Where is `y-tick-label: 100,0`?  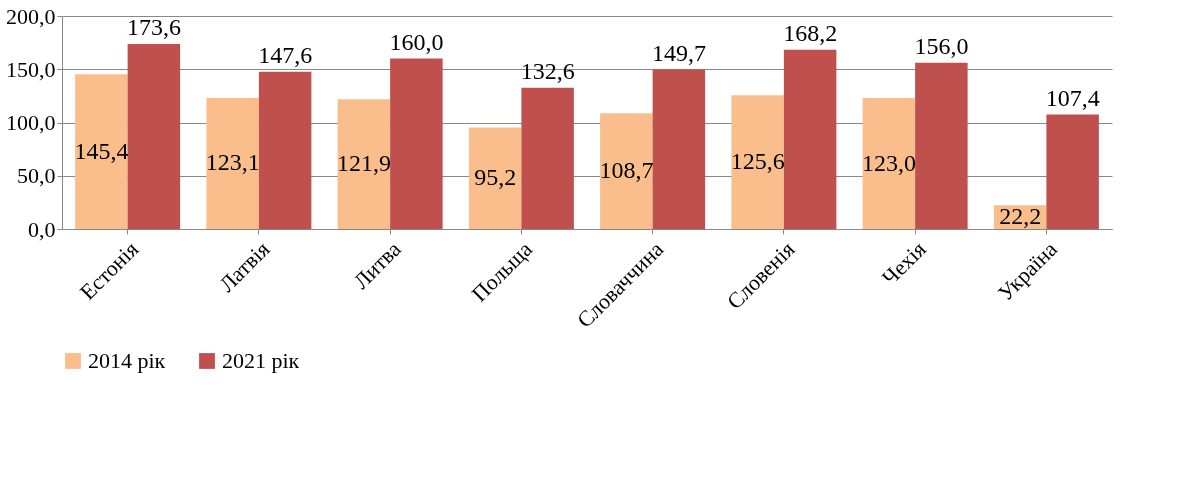 y-tick-label: 100,0 is located at coordinates (31, 122).